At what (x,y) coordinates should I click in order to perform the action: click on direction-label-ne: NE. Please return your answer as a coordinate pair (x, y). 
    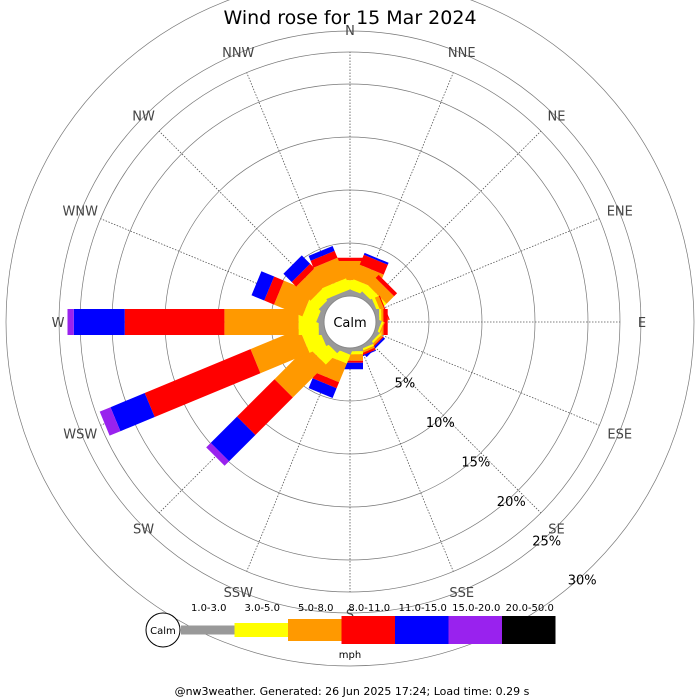
    Looking at the image, I should click on (556, 117).